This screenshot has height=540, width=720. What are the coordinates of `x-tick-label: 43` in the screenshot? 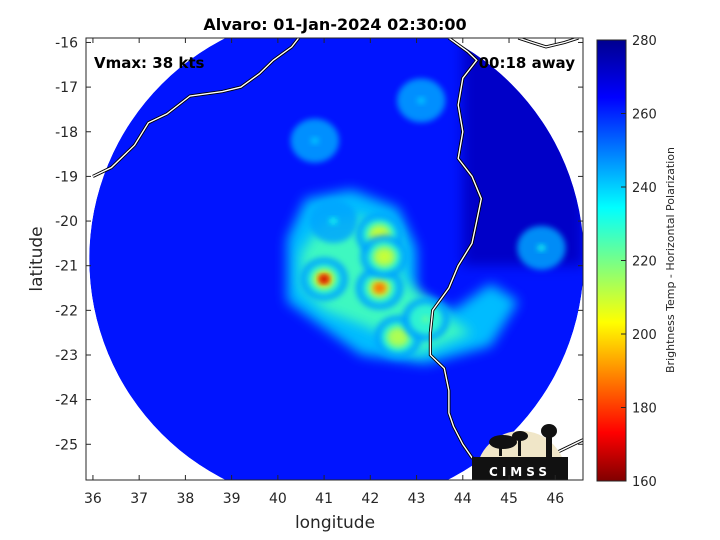 It's located at (417, 499).